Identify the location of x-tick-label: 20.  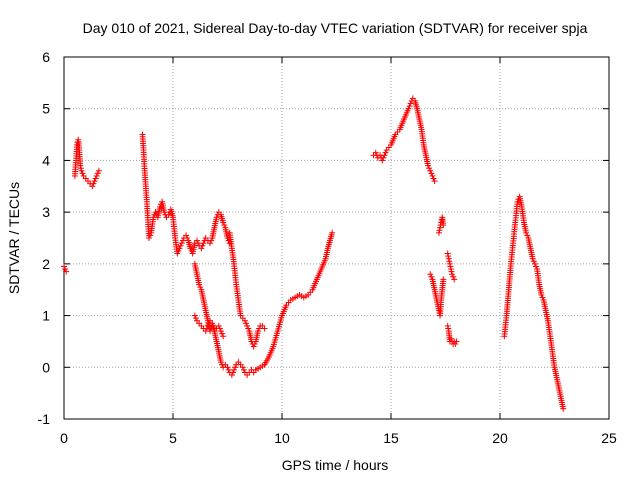
(500, 438).